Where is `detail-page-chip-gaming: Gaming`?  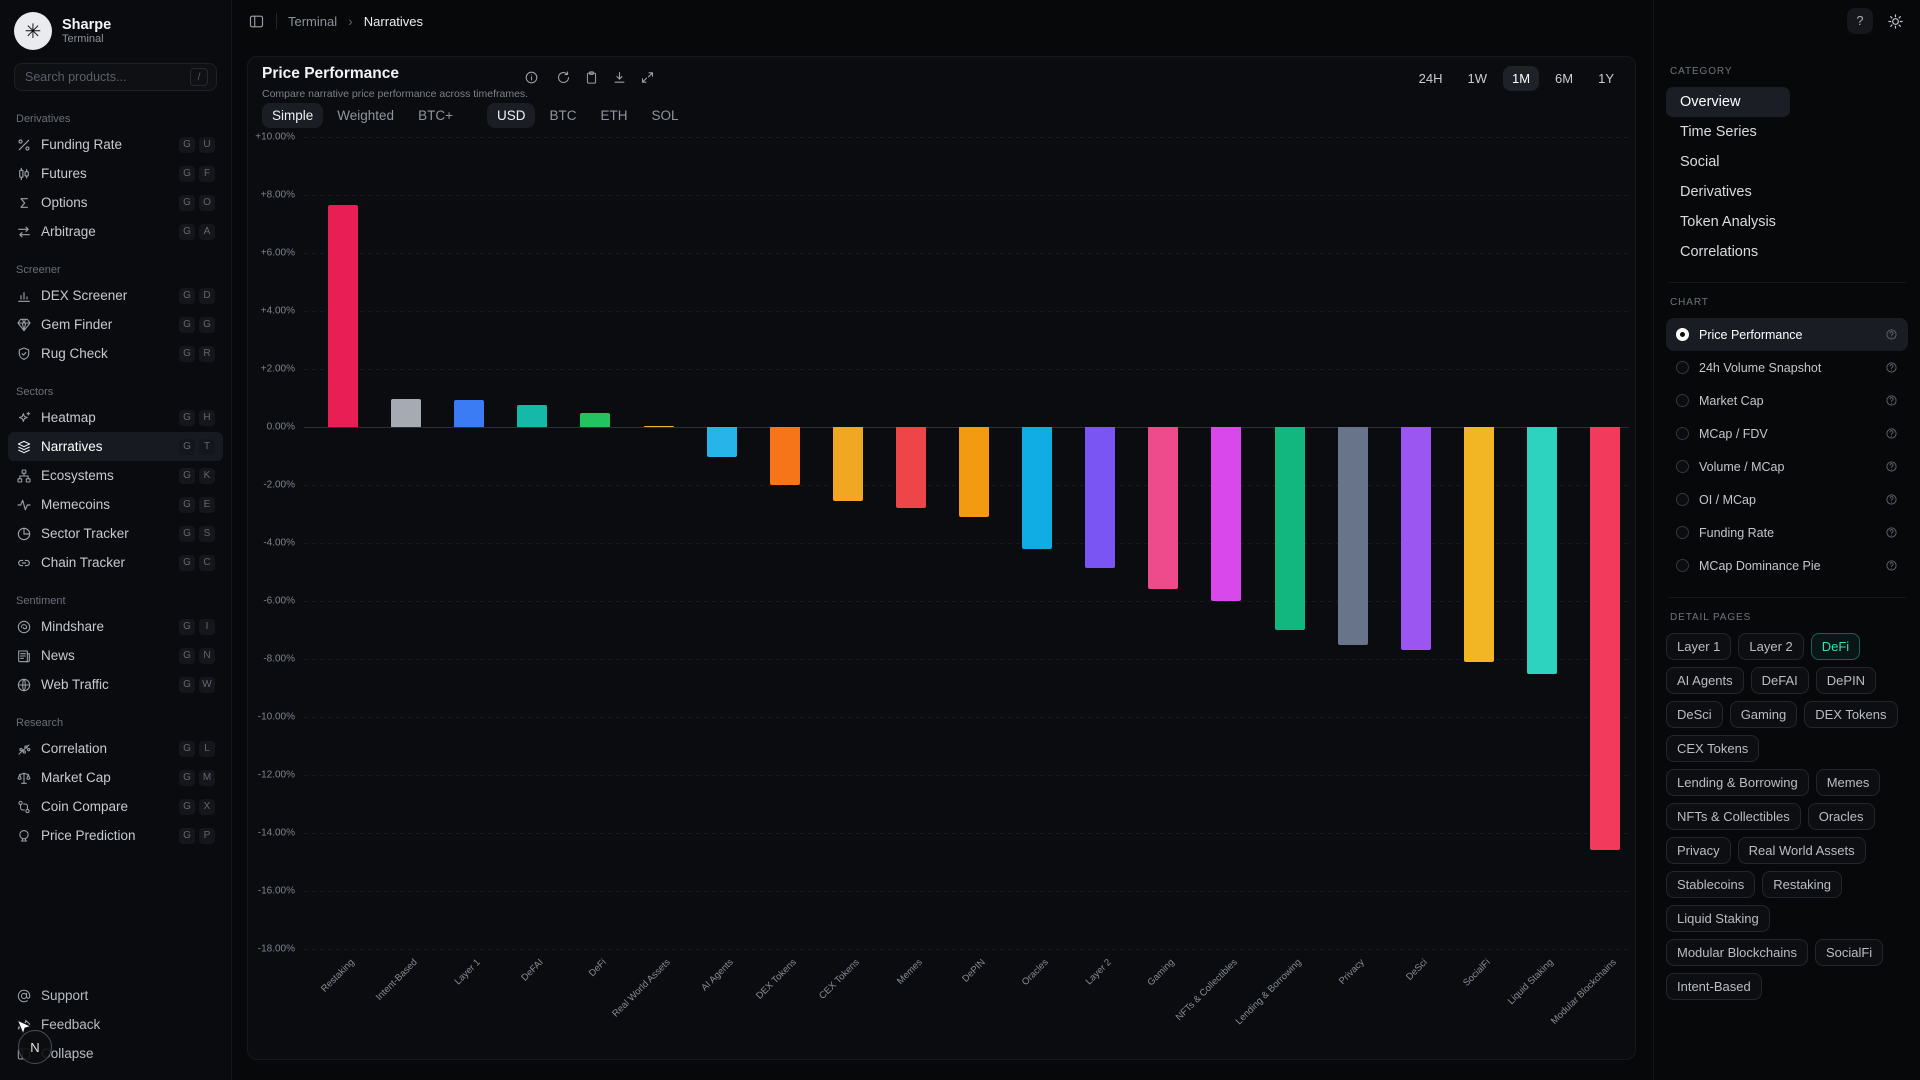
detail-page-chip-gaming: Gaming is located at coordinates (1763, 714).